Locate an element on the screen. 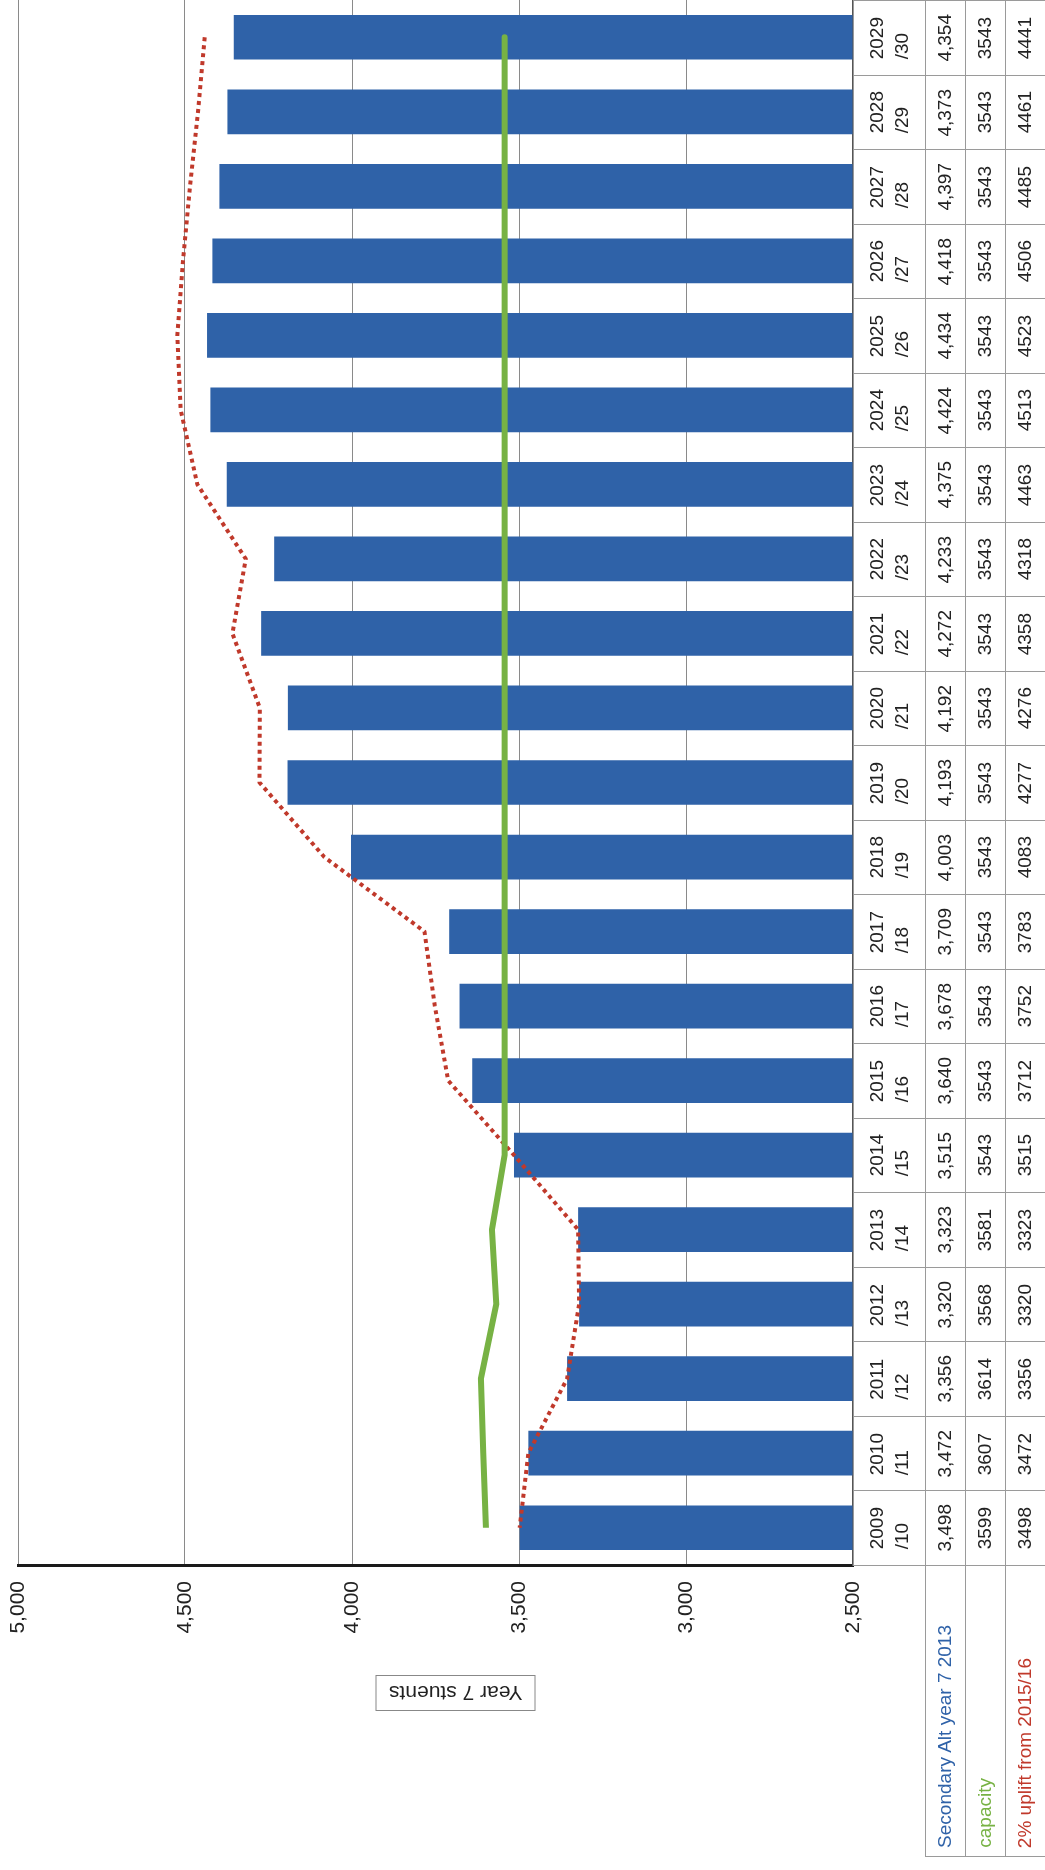 This screenshot has width=1045, height=1870. y-tick-label: 2029/30 is located at coordinates (888, 37).